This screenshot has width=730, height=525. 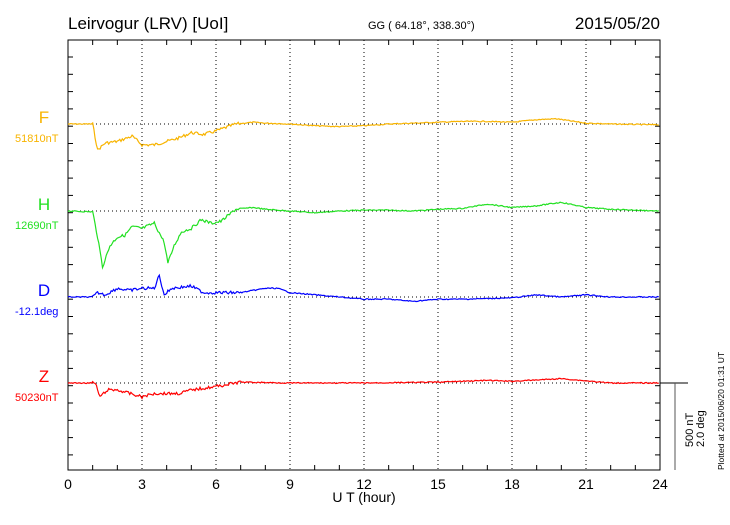 What do you see at coordinates (363, 133) in the screenshot?
I see `trace-f` at bounding box center [363, 133].